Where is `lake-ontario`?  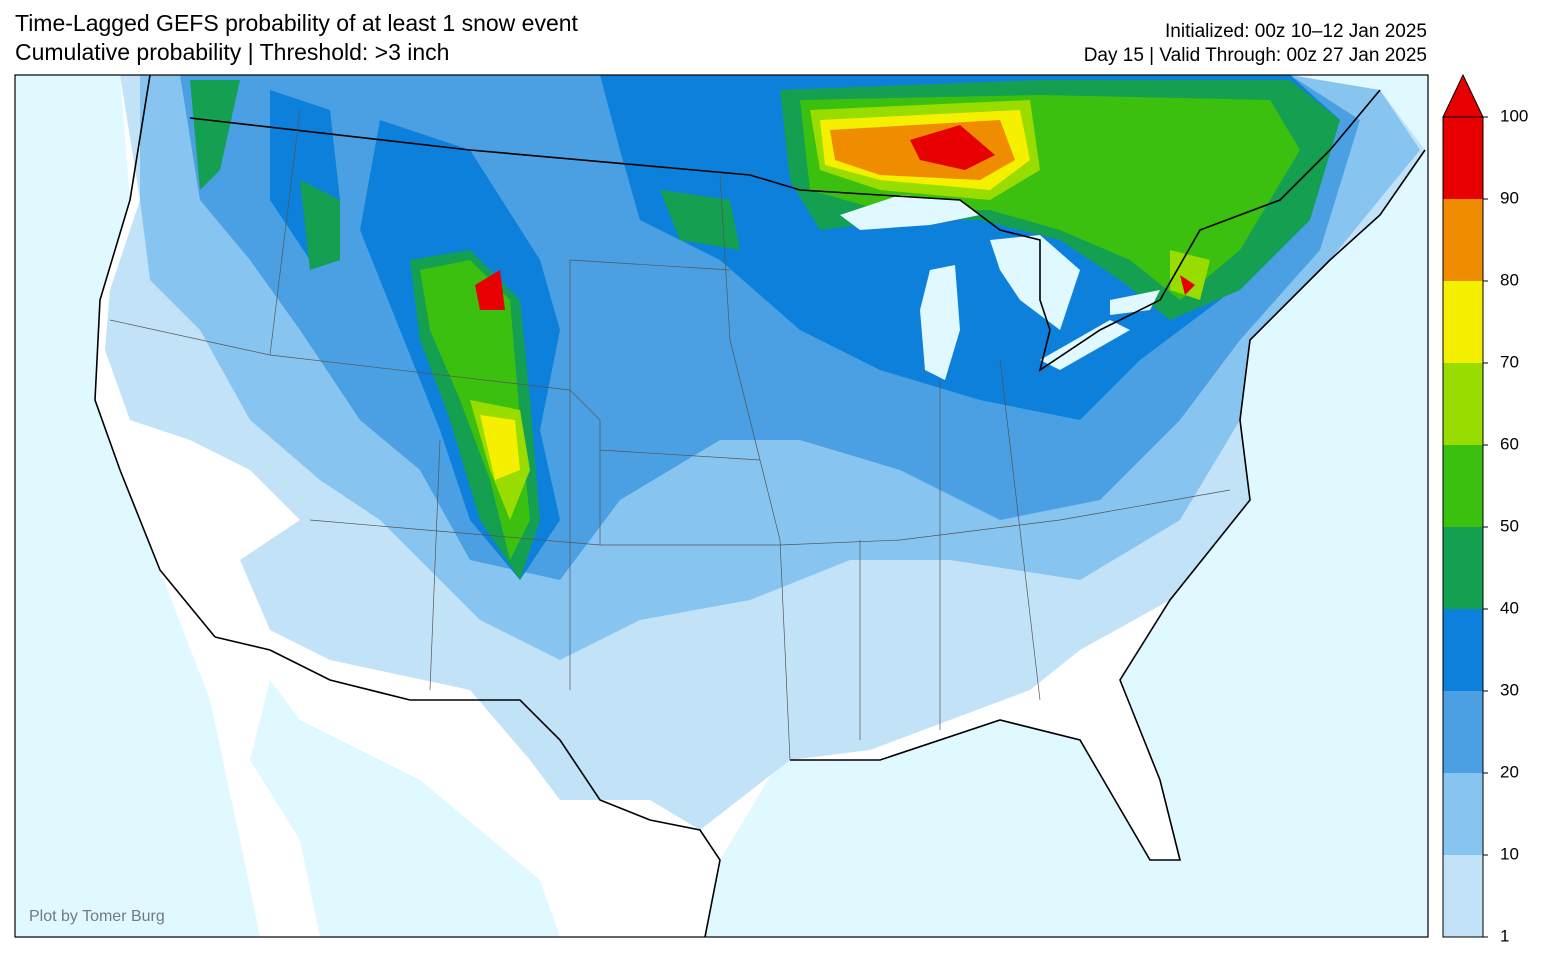
lake-ontario is located at coordinates (1135, 302).